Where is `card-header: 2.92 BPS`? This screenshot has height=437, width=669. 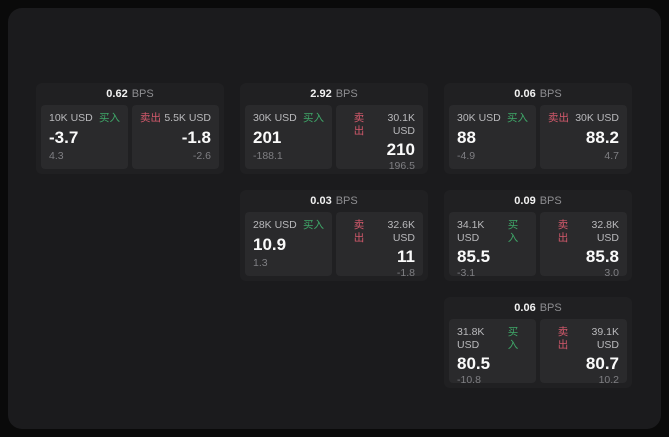
card-header: 2.92 BPS is located at coordinates (334, 94).